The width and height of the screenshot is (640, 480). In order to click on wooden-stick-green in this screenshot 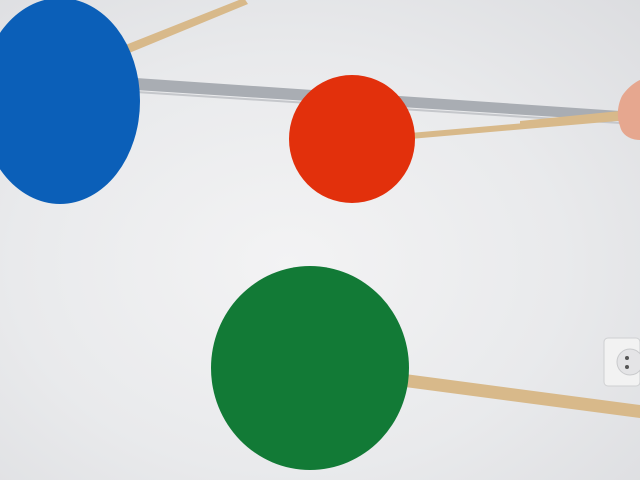, I will do `click(522, 396)`.